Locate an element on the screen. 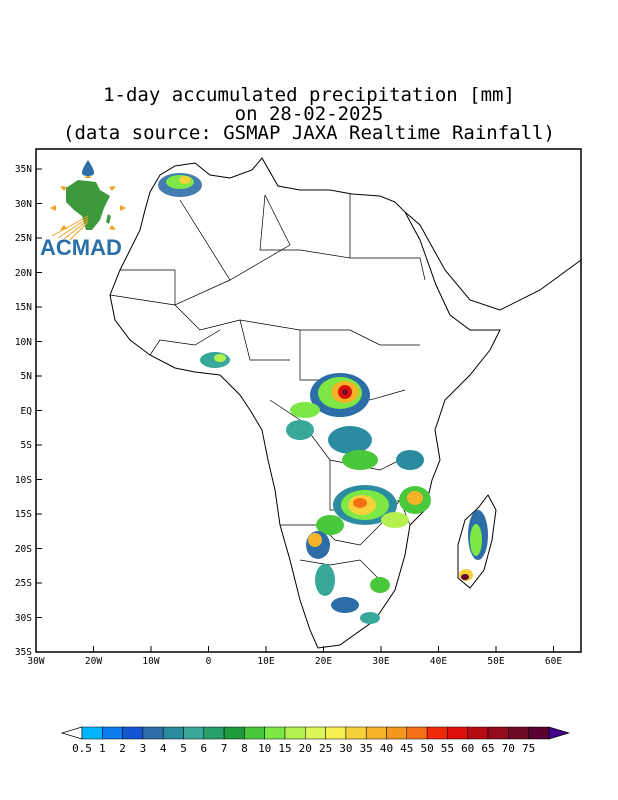 This screenshot has height=800, width=618. colorbar-label: 0.5 is located at coordinates (82, 748).